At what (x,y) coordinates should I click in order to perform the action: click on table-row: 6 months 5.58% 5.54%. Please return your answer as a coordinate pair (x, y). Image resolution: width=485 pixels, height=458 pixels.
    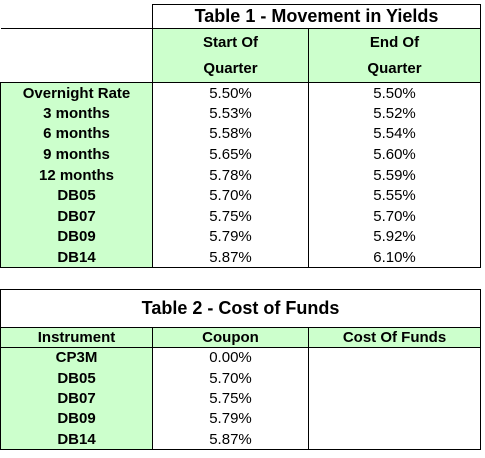
    Looking at the image, I should click on (241, 134).